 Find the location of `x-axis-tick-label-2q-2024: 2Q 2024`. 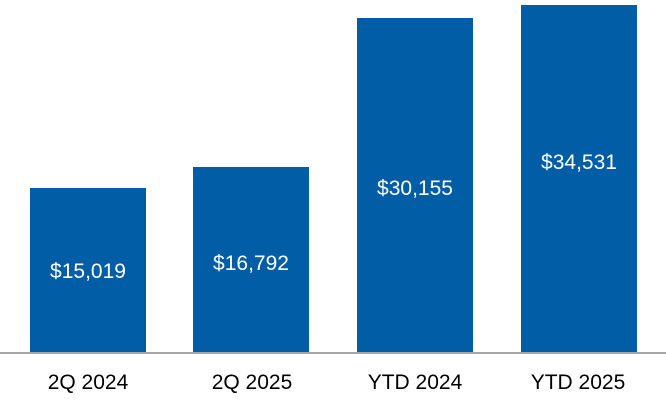

x-axis-tick-label-2q-2024: 2Q 2024 is located at coordinates (88, 382).